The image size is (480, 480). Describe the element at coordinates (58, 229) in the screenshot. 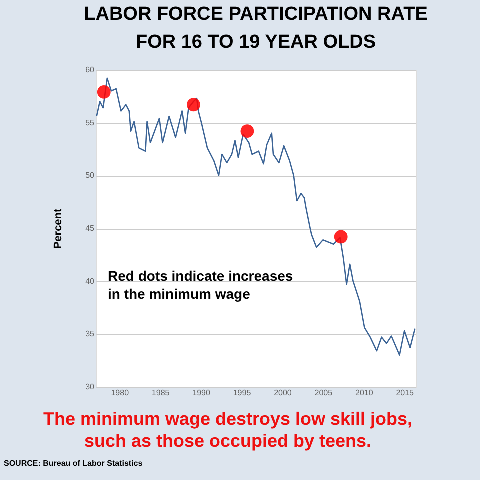

I see `y-axis-title: Percent` at that location.